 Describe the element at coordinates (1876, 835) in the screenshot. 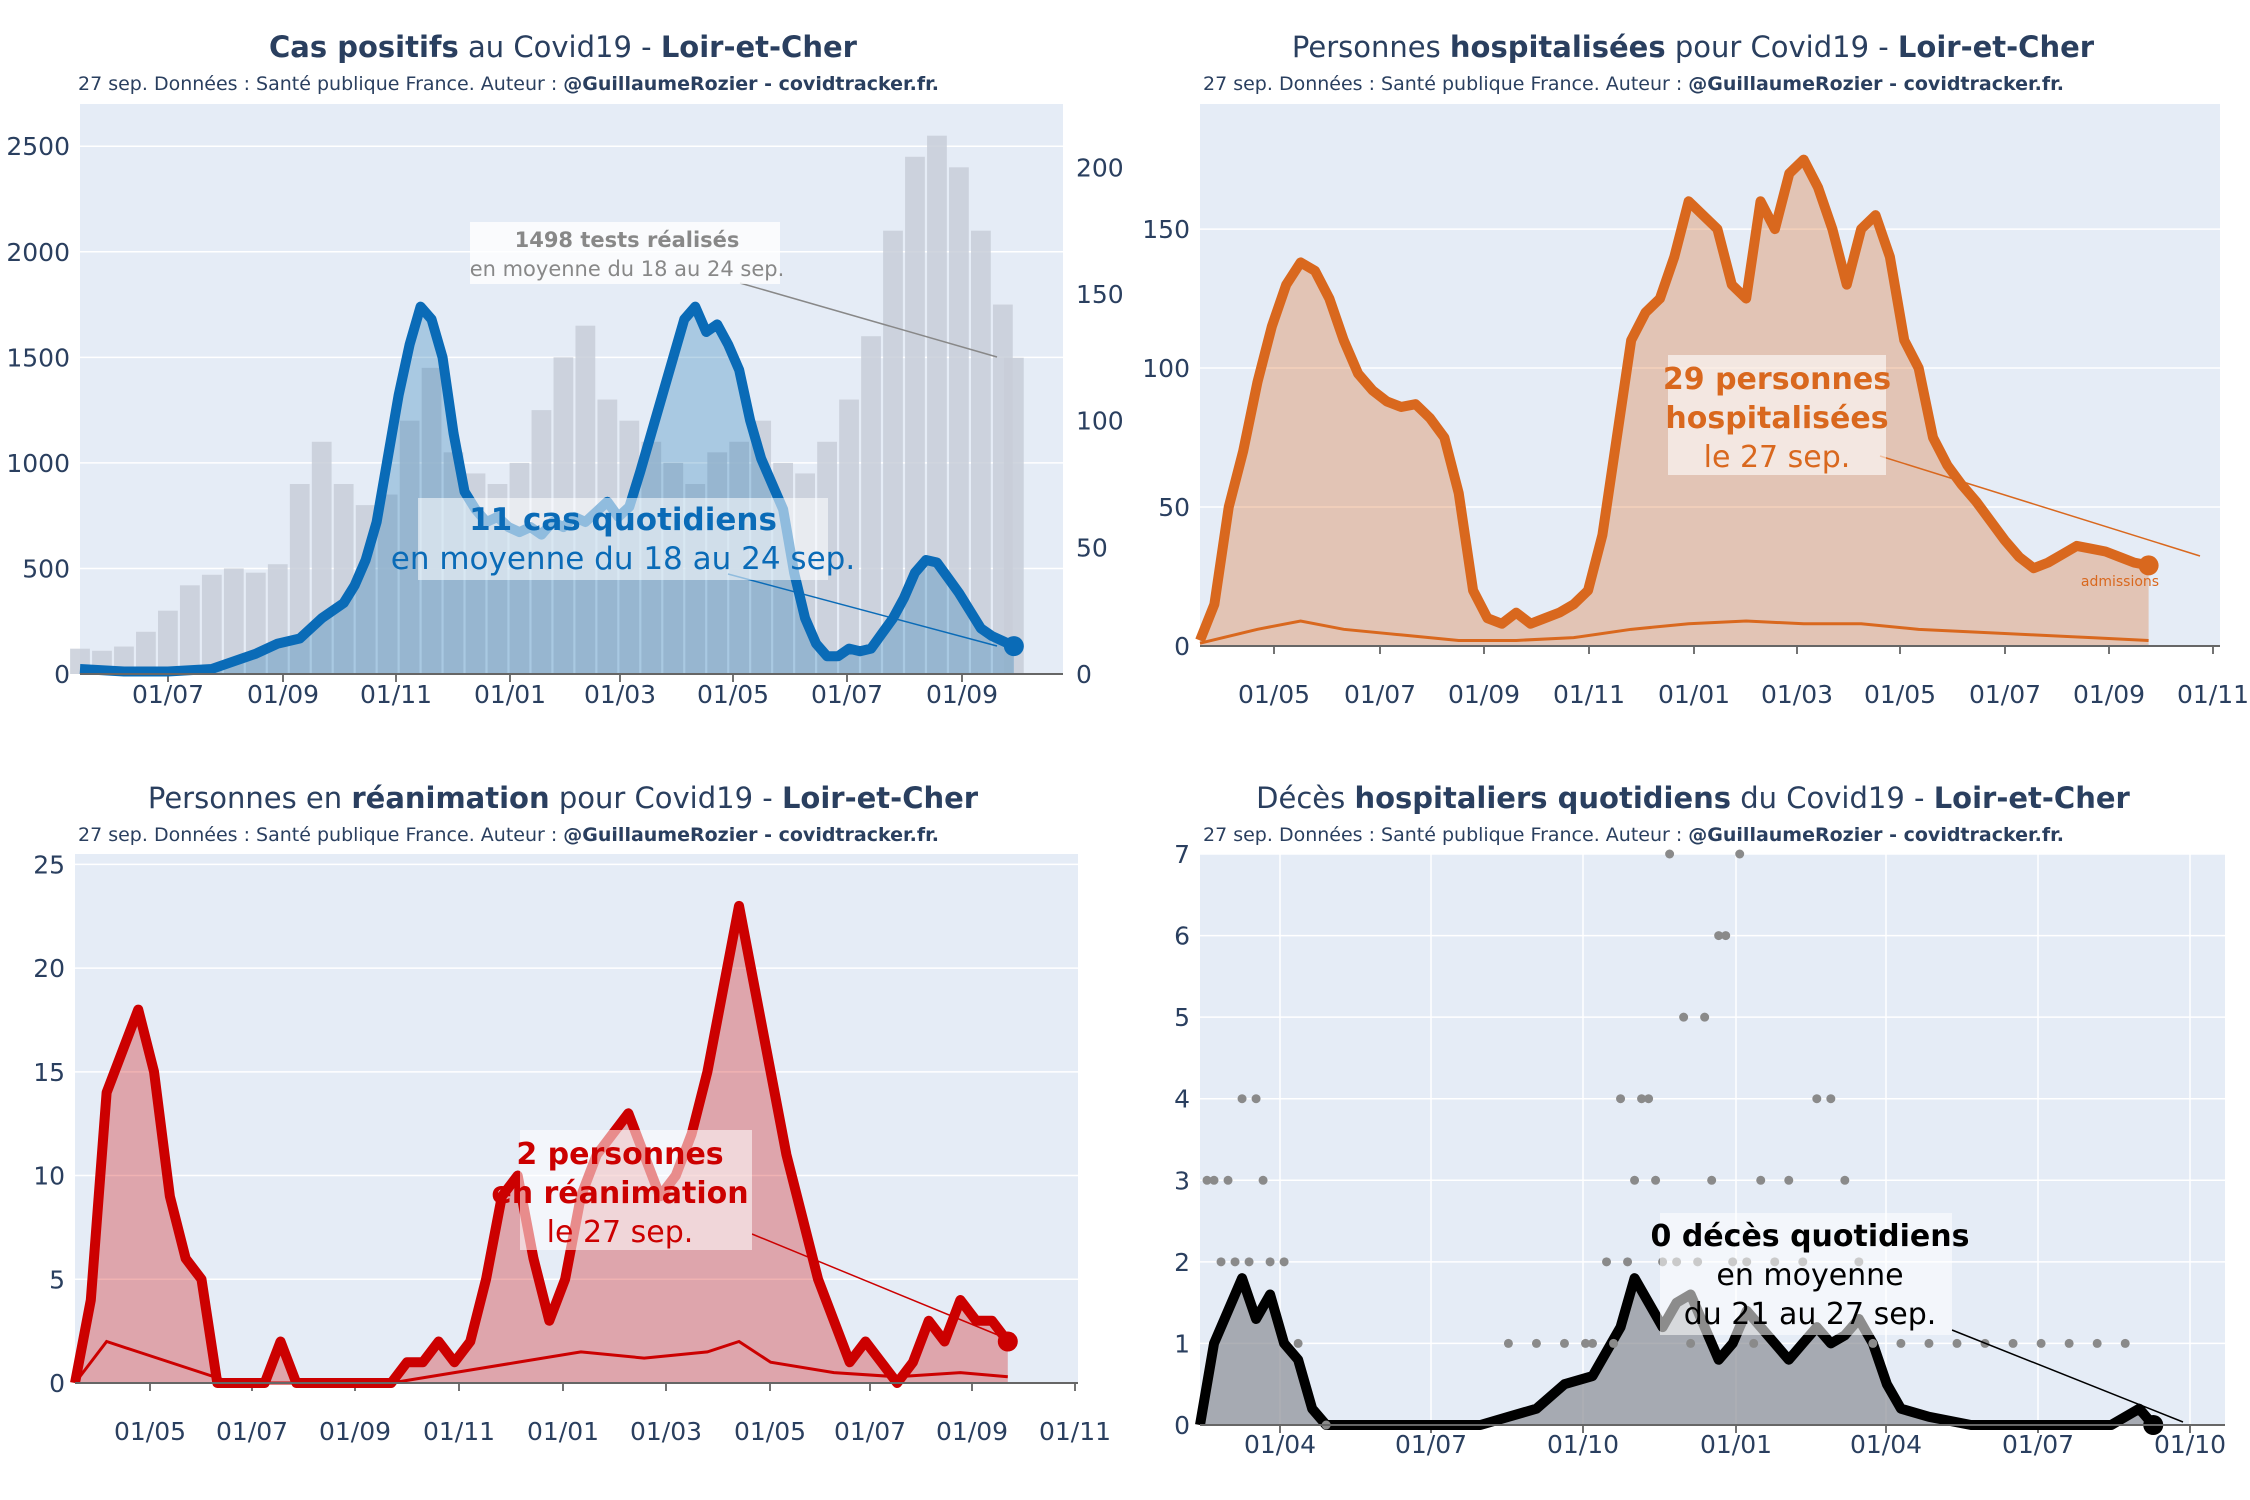

I see `deaths-subtitle-part: @GuillaumeRozier - covidtracker.fr.` at that location.